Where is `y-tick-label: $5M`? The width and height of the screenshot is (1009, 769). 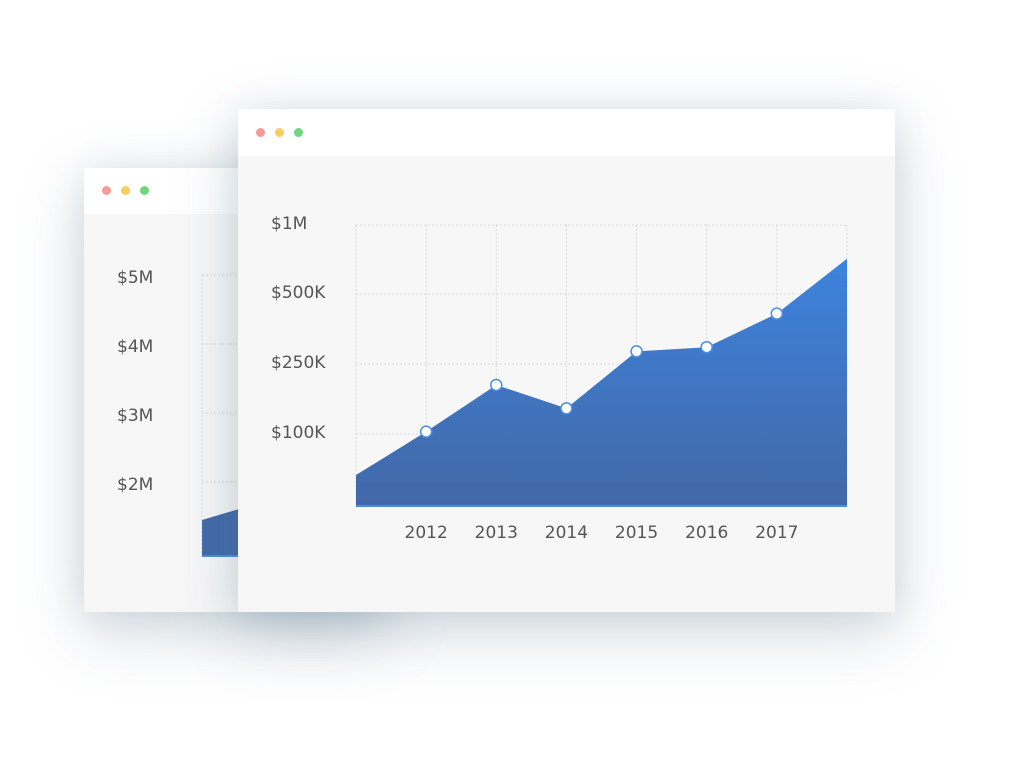
y-tick-label: $5M is located at coordinates (135, 278).